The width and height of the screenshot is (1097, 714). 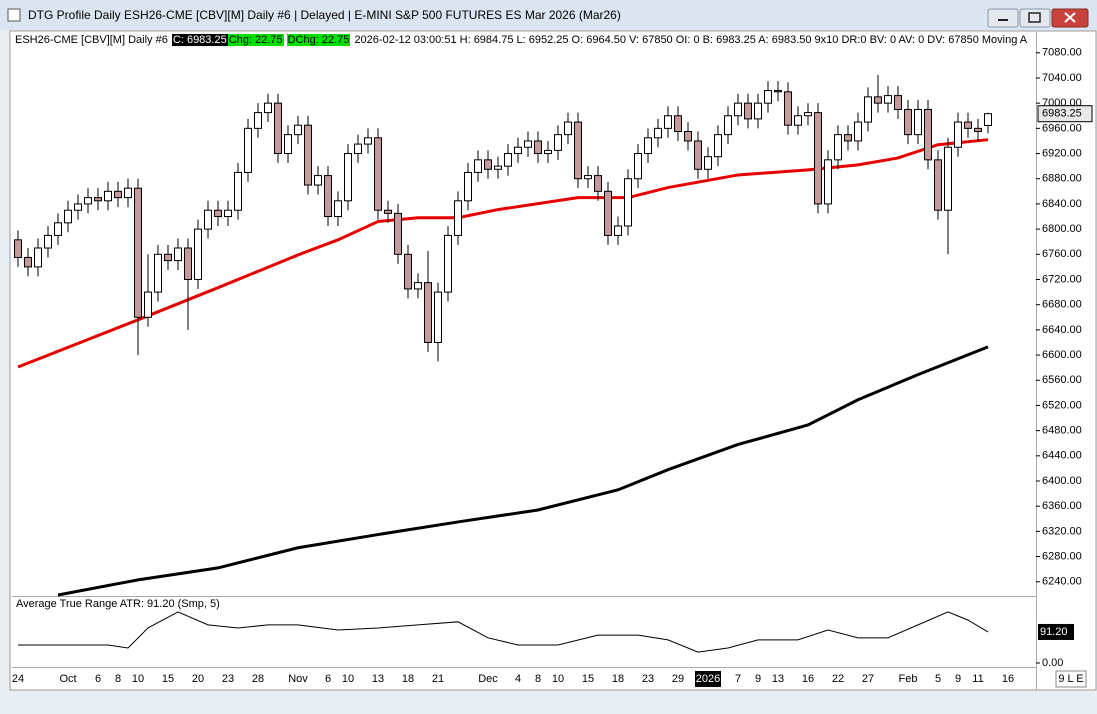 I want to click on atr-last-box, so click(x=1056, y=631).